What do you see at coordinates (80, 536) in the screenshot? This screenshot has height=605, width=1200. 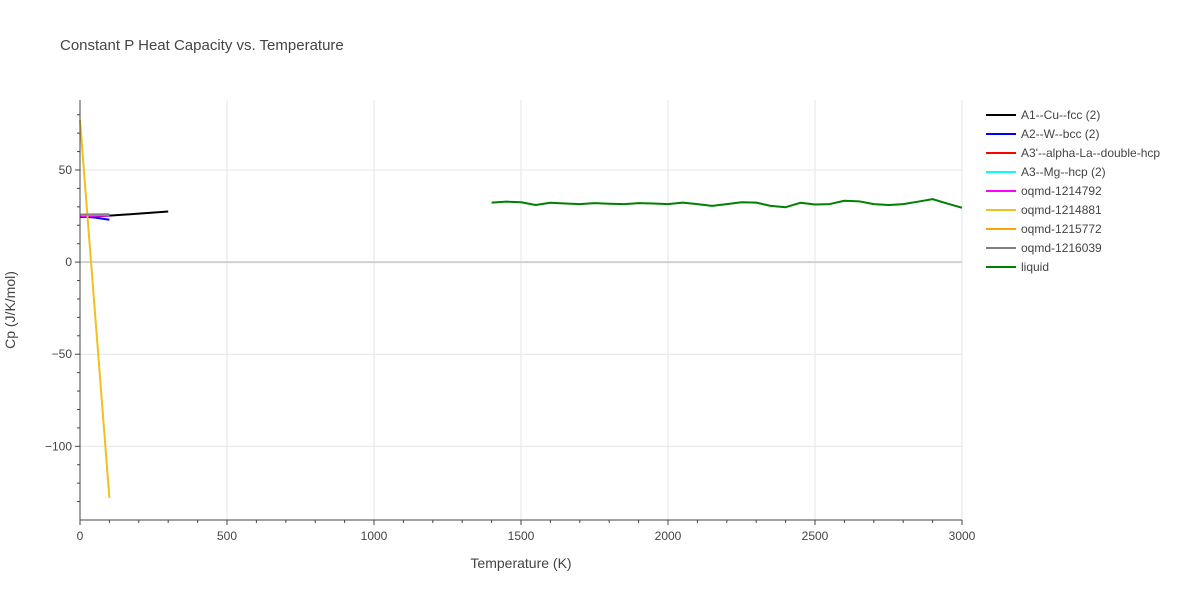 I see `x-tick-label: 0` at bounding box center [80, 536].